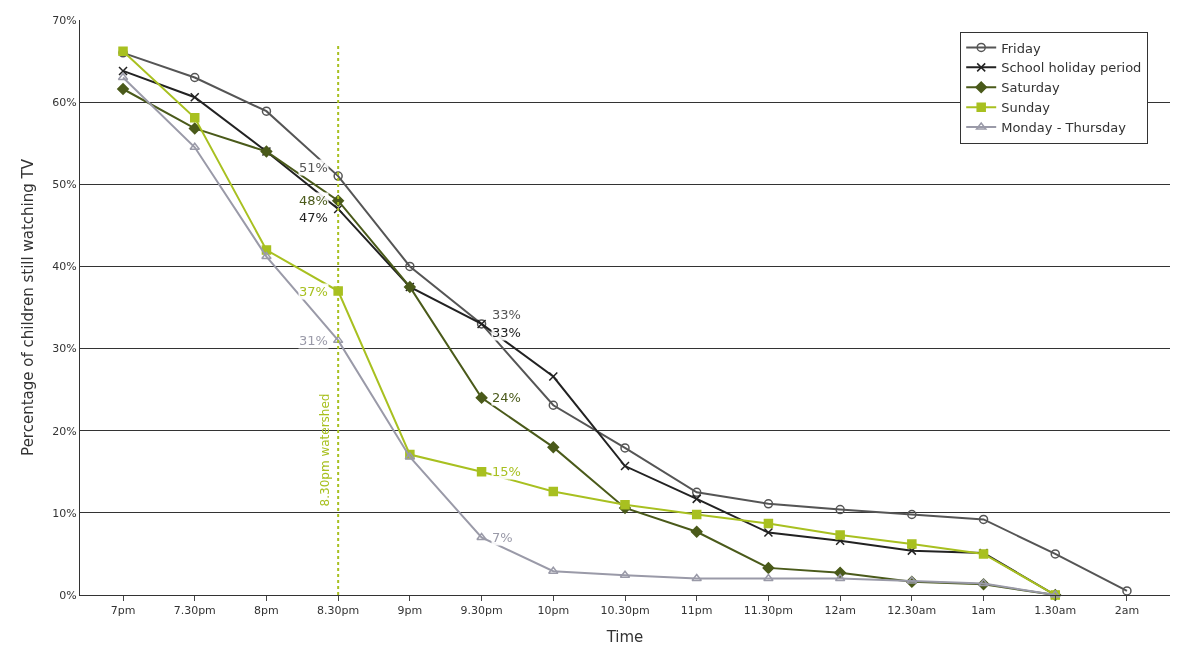  What do you see at coordinates (1127, 611) in the screenshot?
I see `x-tick-label: 2am` at bounding box center [1127, 611].